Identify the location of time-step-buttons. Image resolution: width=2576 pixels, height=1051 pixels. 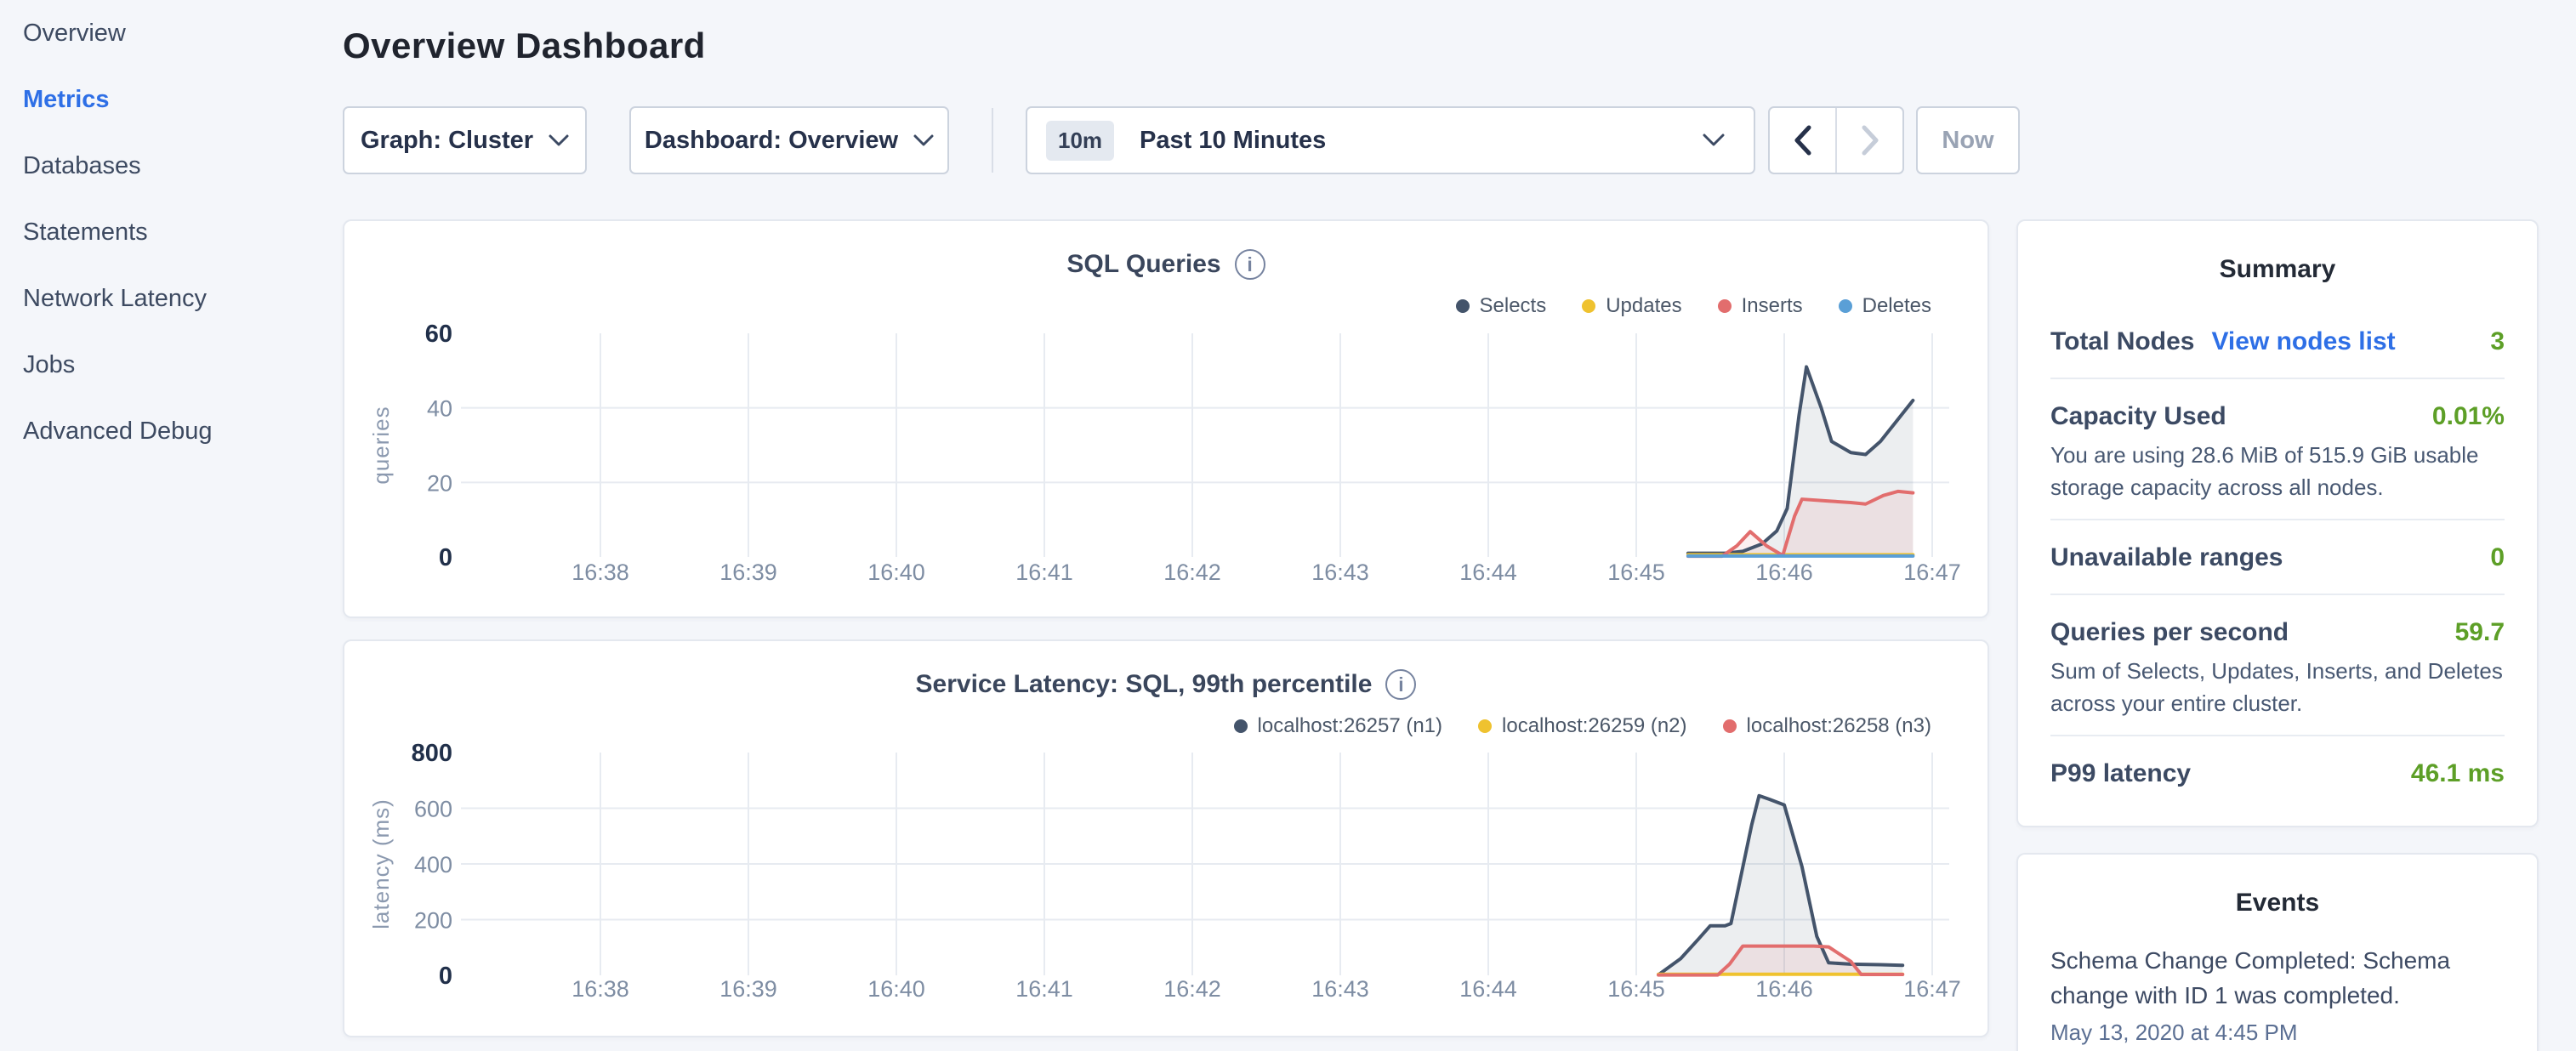
(1836, 140).